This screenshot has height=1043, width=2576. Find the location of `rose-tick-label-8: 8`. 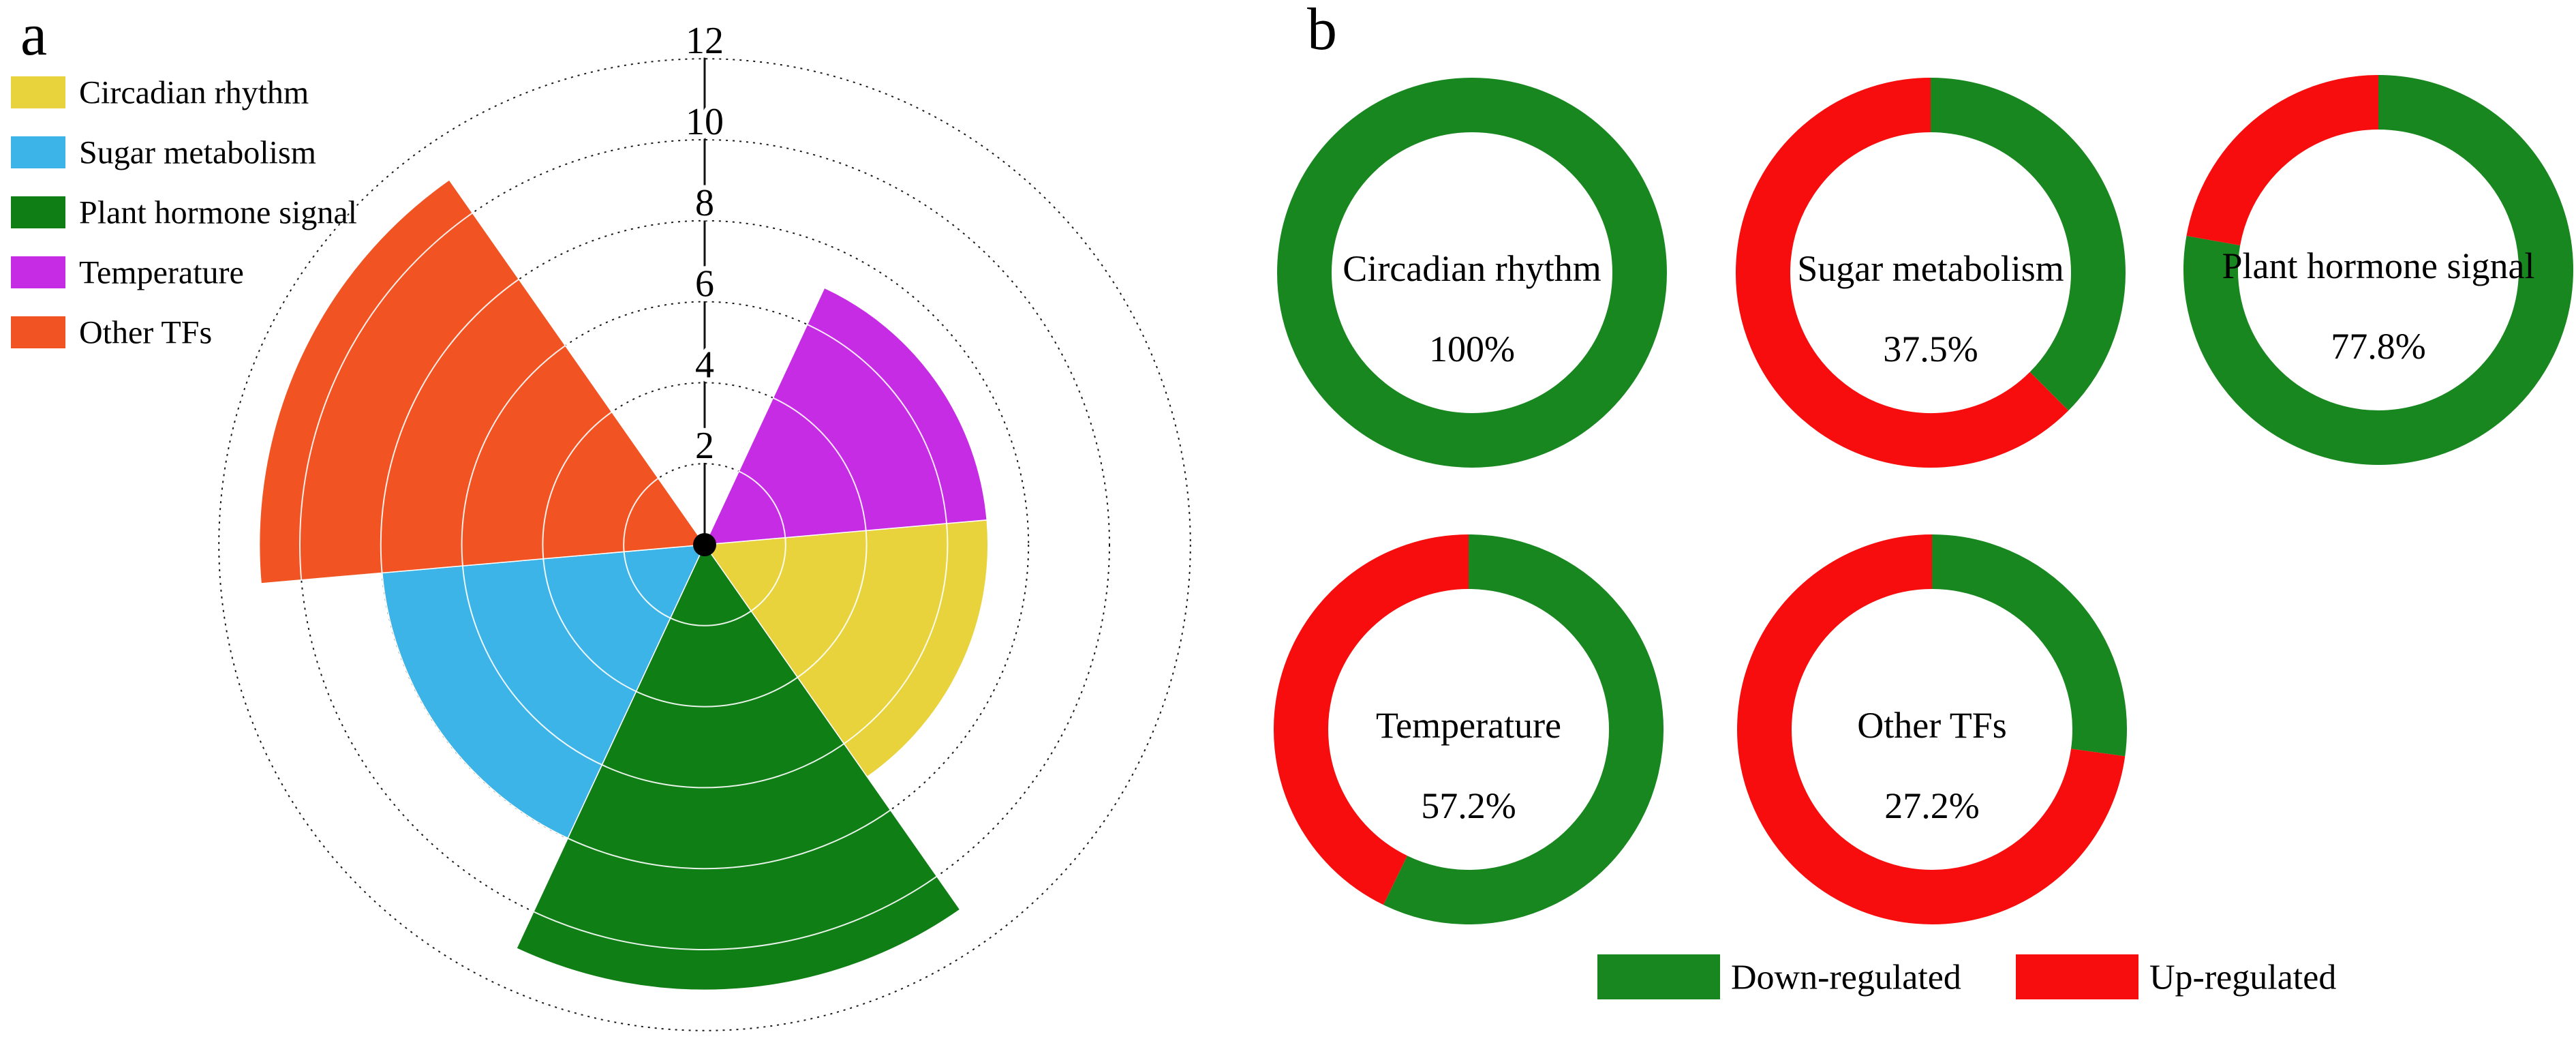

rose-tick-label-8: 8 is located at coordinates (704, 203).